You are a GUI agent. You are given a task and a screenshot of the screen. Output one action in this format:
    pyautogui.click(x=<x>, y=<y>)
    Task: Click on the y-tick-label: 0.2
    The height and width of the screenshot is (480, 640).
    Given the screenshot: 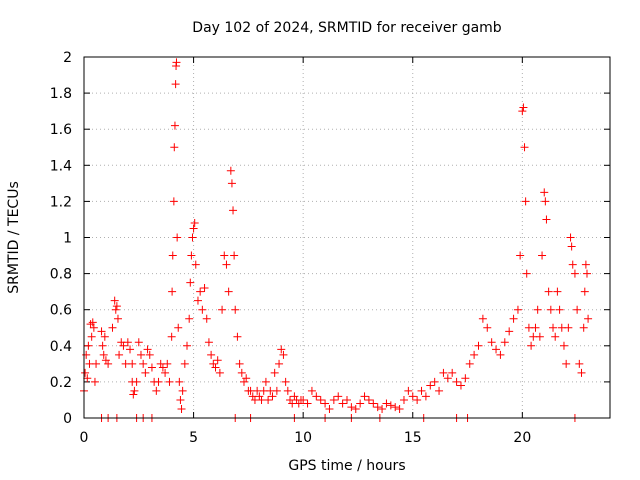 What is the action you would take?
    pyautogui.click(x=61, y=383)
    